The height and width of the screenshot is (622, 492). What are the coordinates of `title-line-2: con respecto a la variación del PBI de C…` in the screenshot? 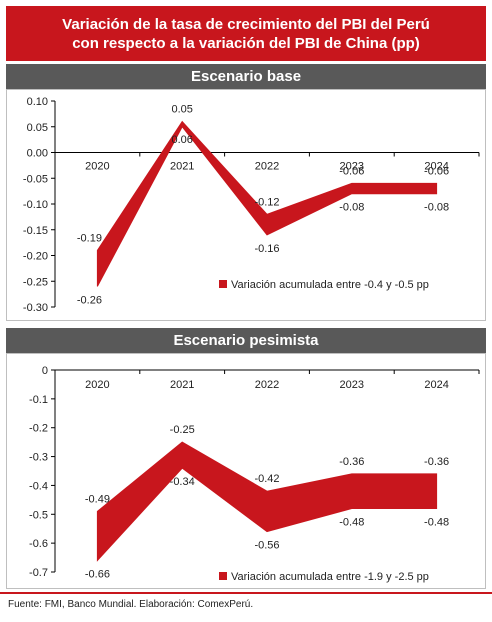 It's located at (246, 43).